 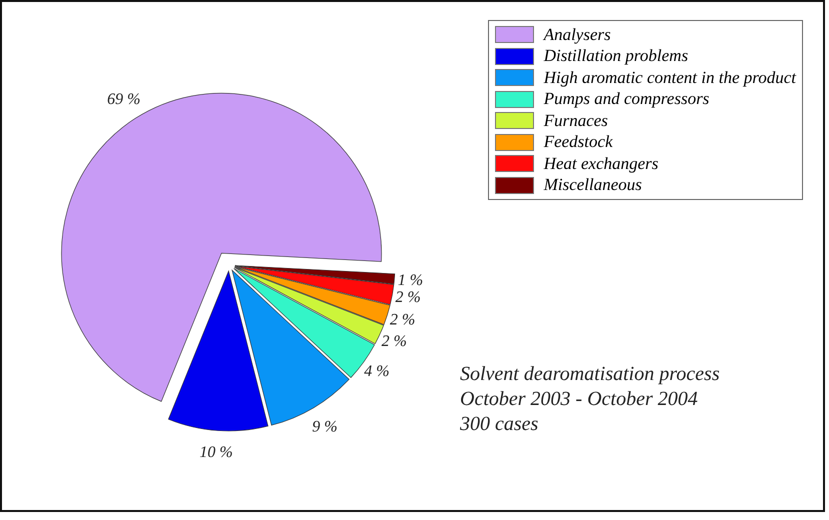 What do you see at coordinates (377, 371) in the screenshot?
I see `data-label: 4 %` at bounding box center [377, 371].